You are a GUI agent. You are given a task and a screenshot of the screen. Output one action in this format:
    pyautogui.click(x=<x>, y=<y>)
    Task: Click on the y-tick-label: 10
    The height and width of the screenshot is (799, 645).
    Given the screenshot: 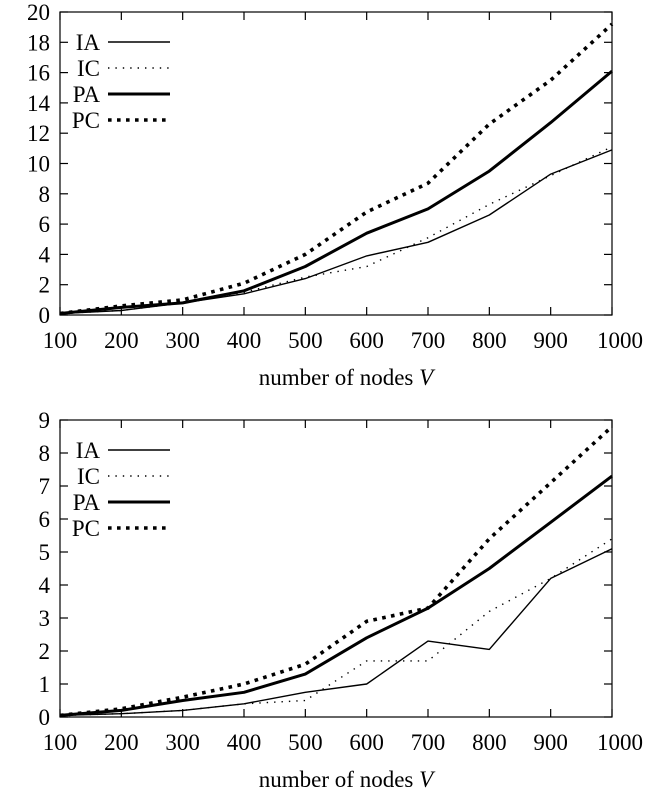 What is the action you would take?
    pyautogui.click(x=38, y=164)
    